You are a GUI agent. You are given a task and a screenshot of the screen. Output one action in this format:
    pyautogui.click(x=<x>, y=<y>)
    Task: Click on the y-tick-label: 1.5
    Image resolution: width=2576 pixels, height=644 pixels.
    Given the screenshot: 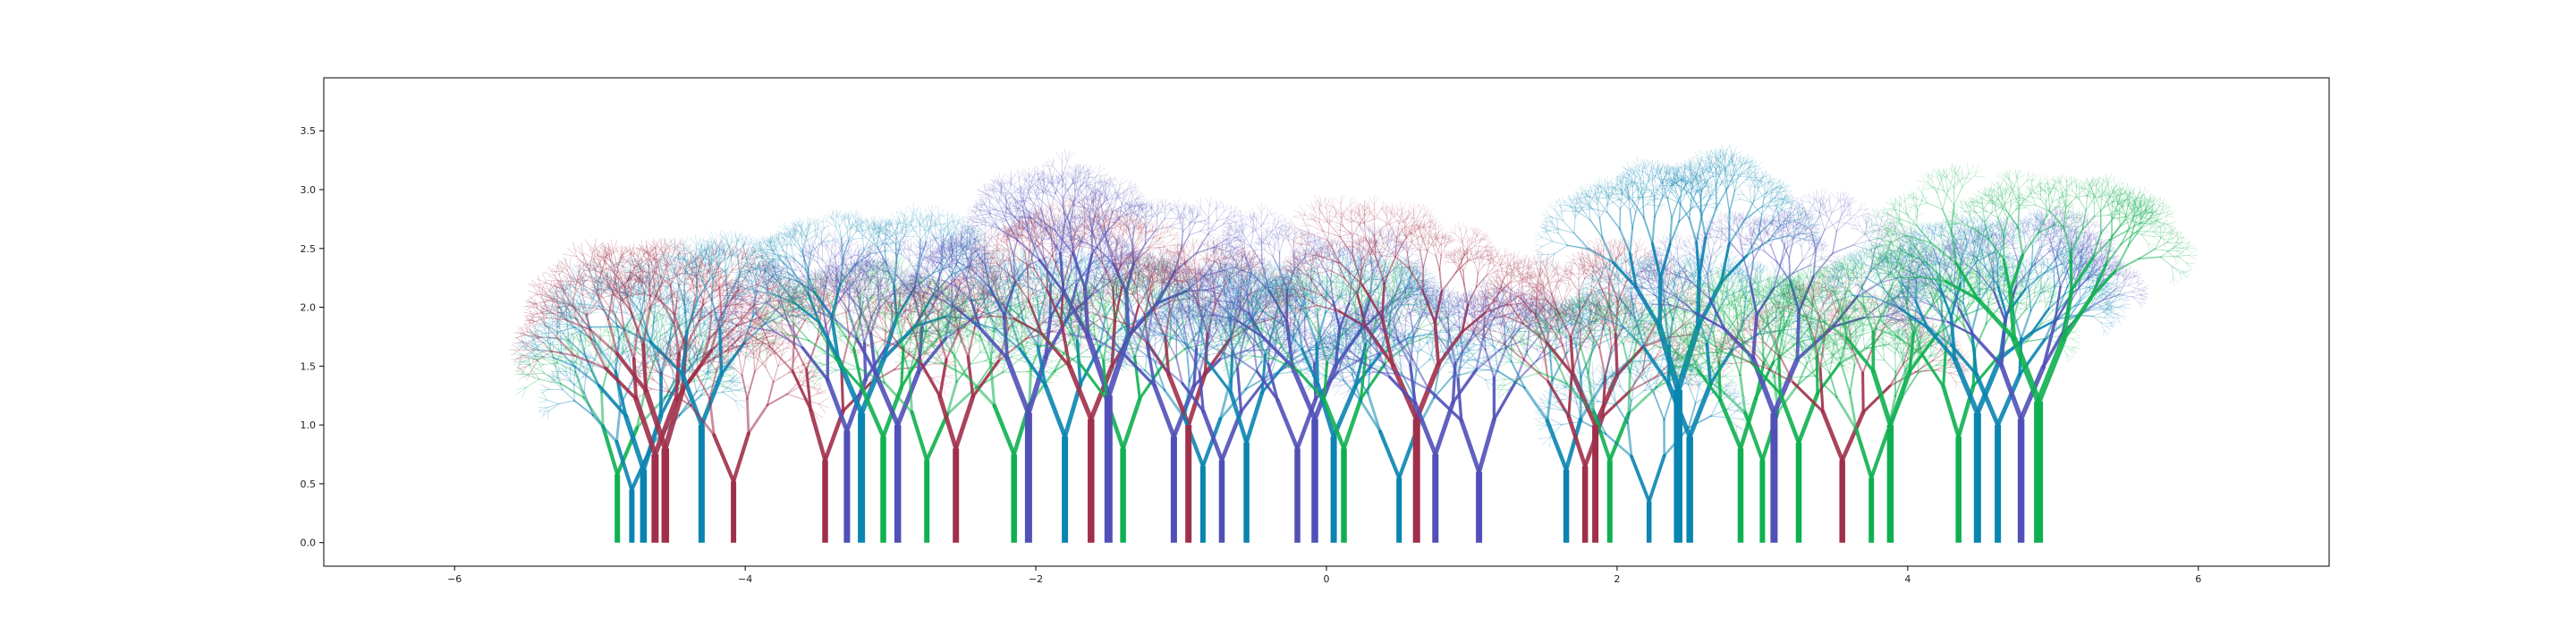 What is the action you would take?
    pyautogui.click(x=309, y=366)
    